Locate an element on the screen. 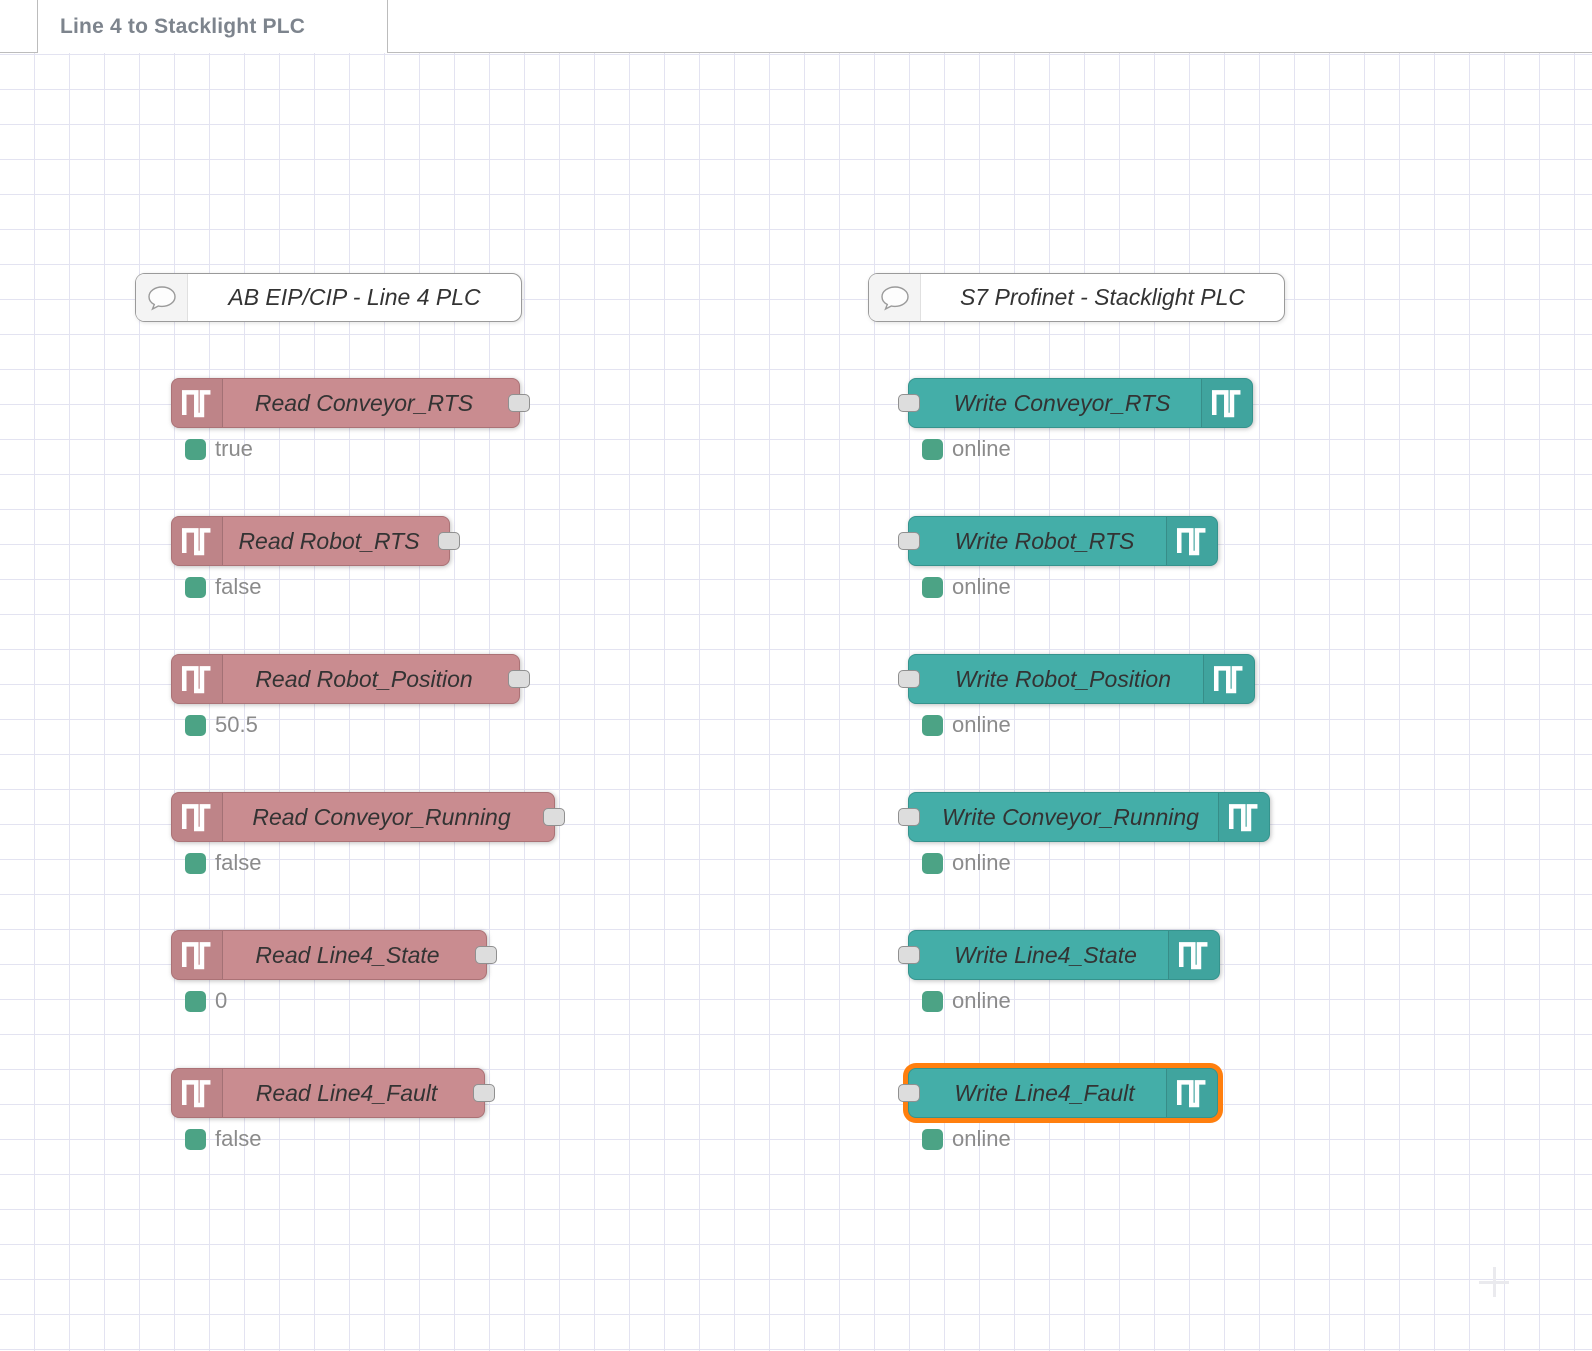 This screenshot has width=1592, height=1351. node-label: Read Robot_Position is located at coordinates (364, 678).